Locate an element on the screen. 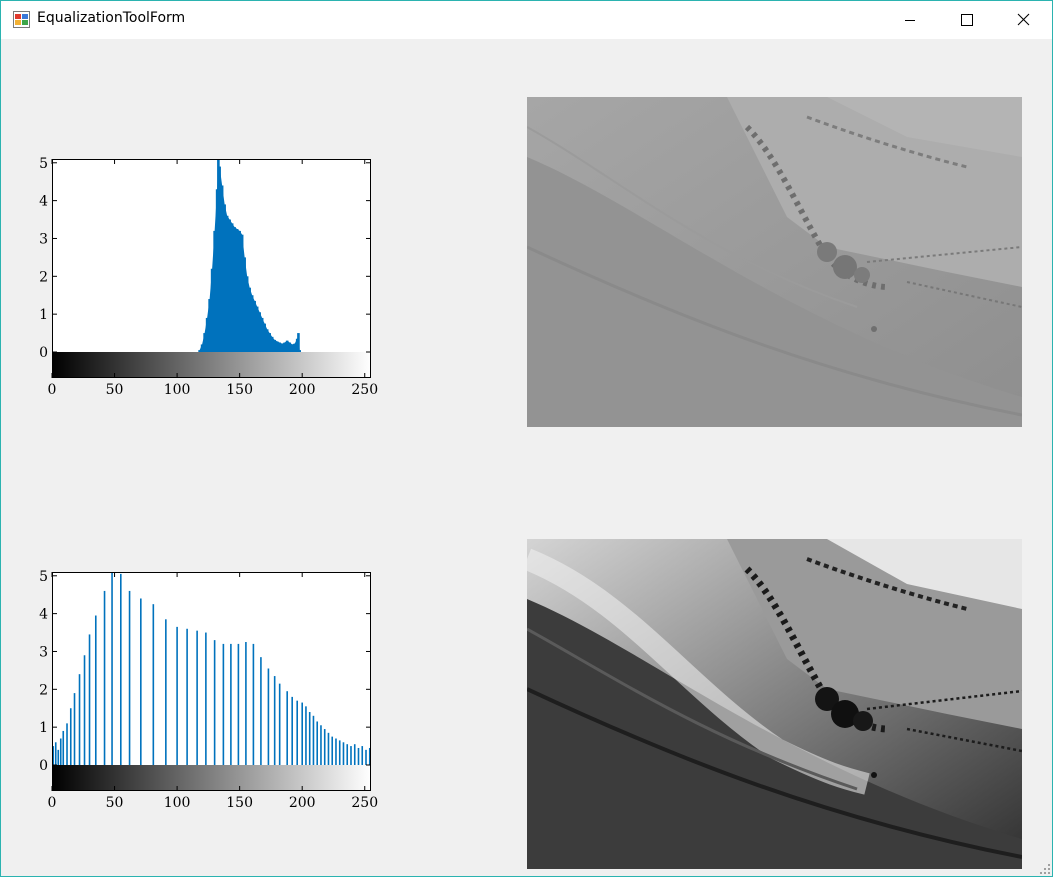  original-histogram: 0 1 2 3 4 5 0 50 100 150 200 250 is located at coordinates (210, 276).